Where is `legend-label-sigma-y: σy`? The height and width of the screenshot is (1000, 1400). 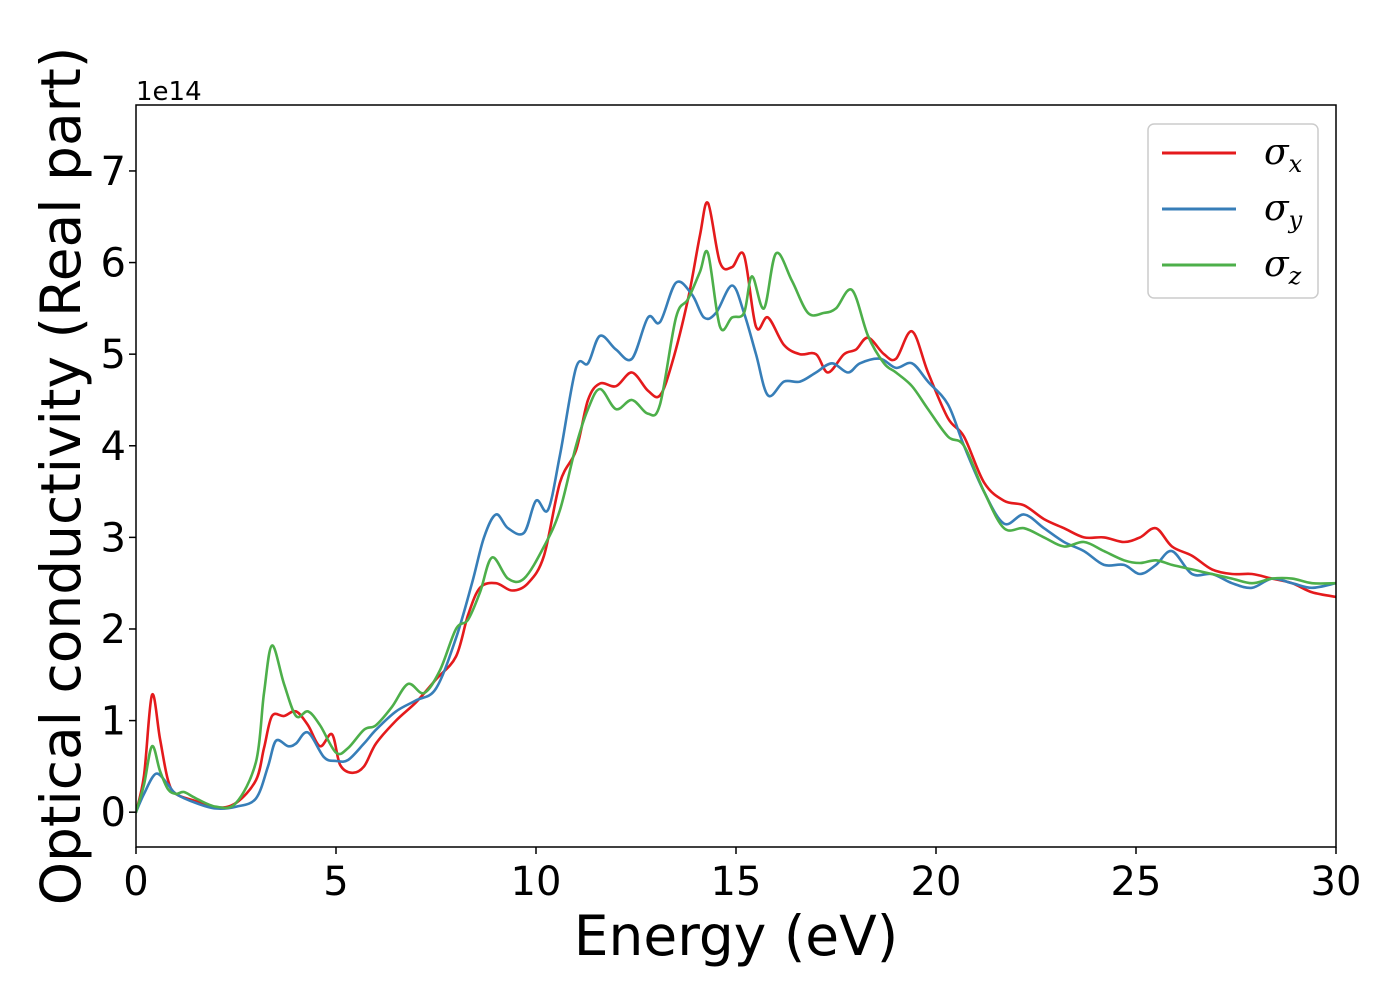
legend-label-sigma-y: σy is located at coordinates (1283, 211).